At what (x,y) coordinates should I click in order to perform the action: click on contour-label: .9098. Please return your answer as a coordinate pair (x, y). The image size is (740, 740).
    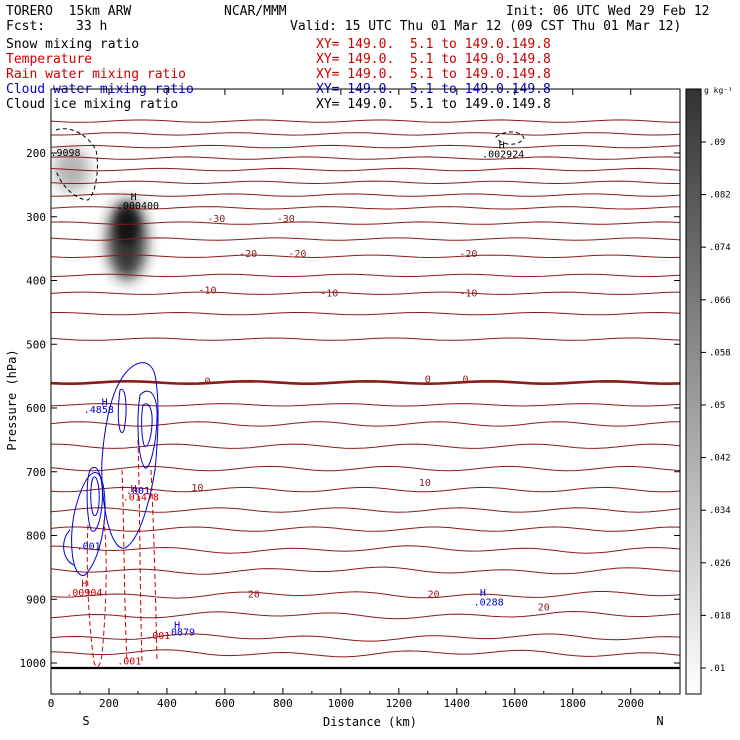
    Looking at the image, I should click on (65, 153).